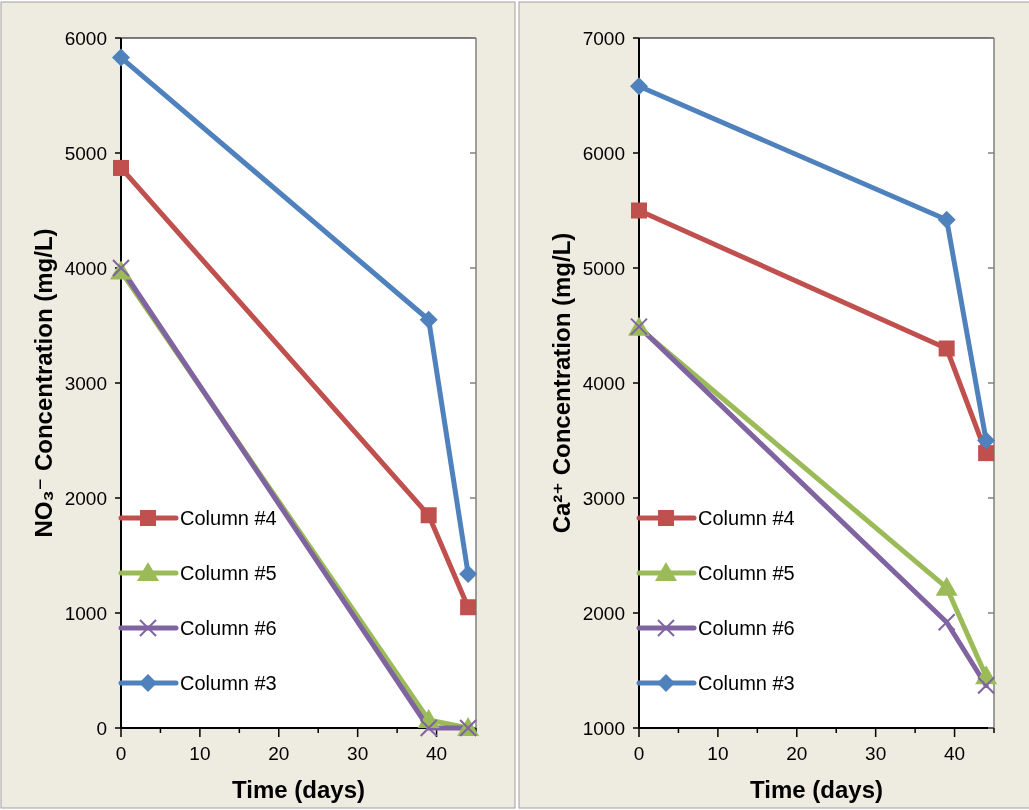 This screenshot has width=1029, height=810. Describe the element at coordinates (561, 383) in the screenshot. I see `y-axis-title: Ca²⁺ Concentration (mg/L)` at that location.